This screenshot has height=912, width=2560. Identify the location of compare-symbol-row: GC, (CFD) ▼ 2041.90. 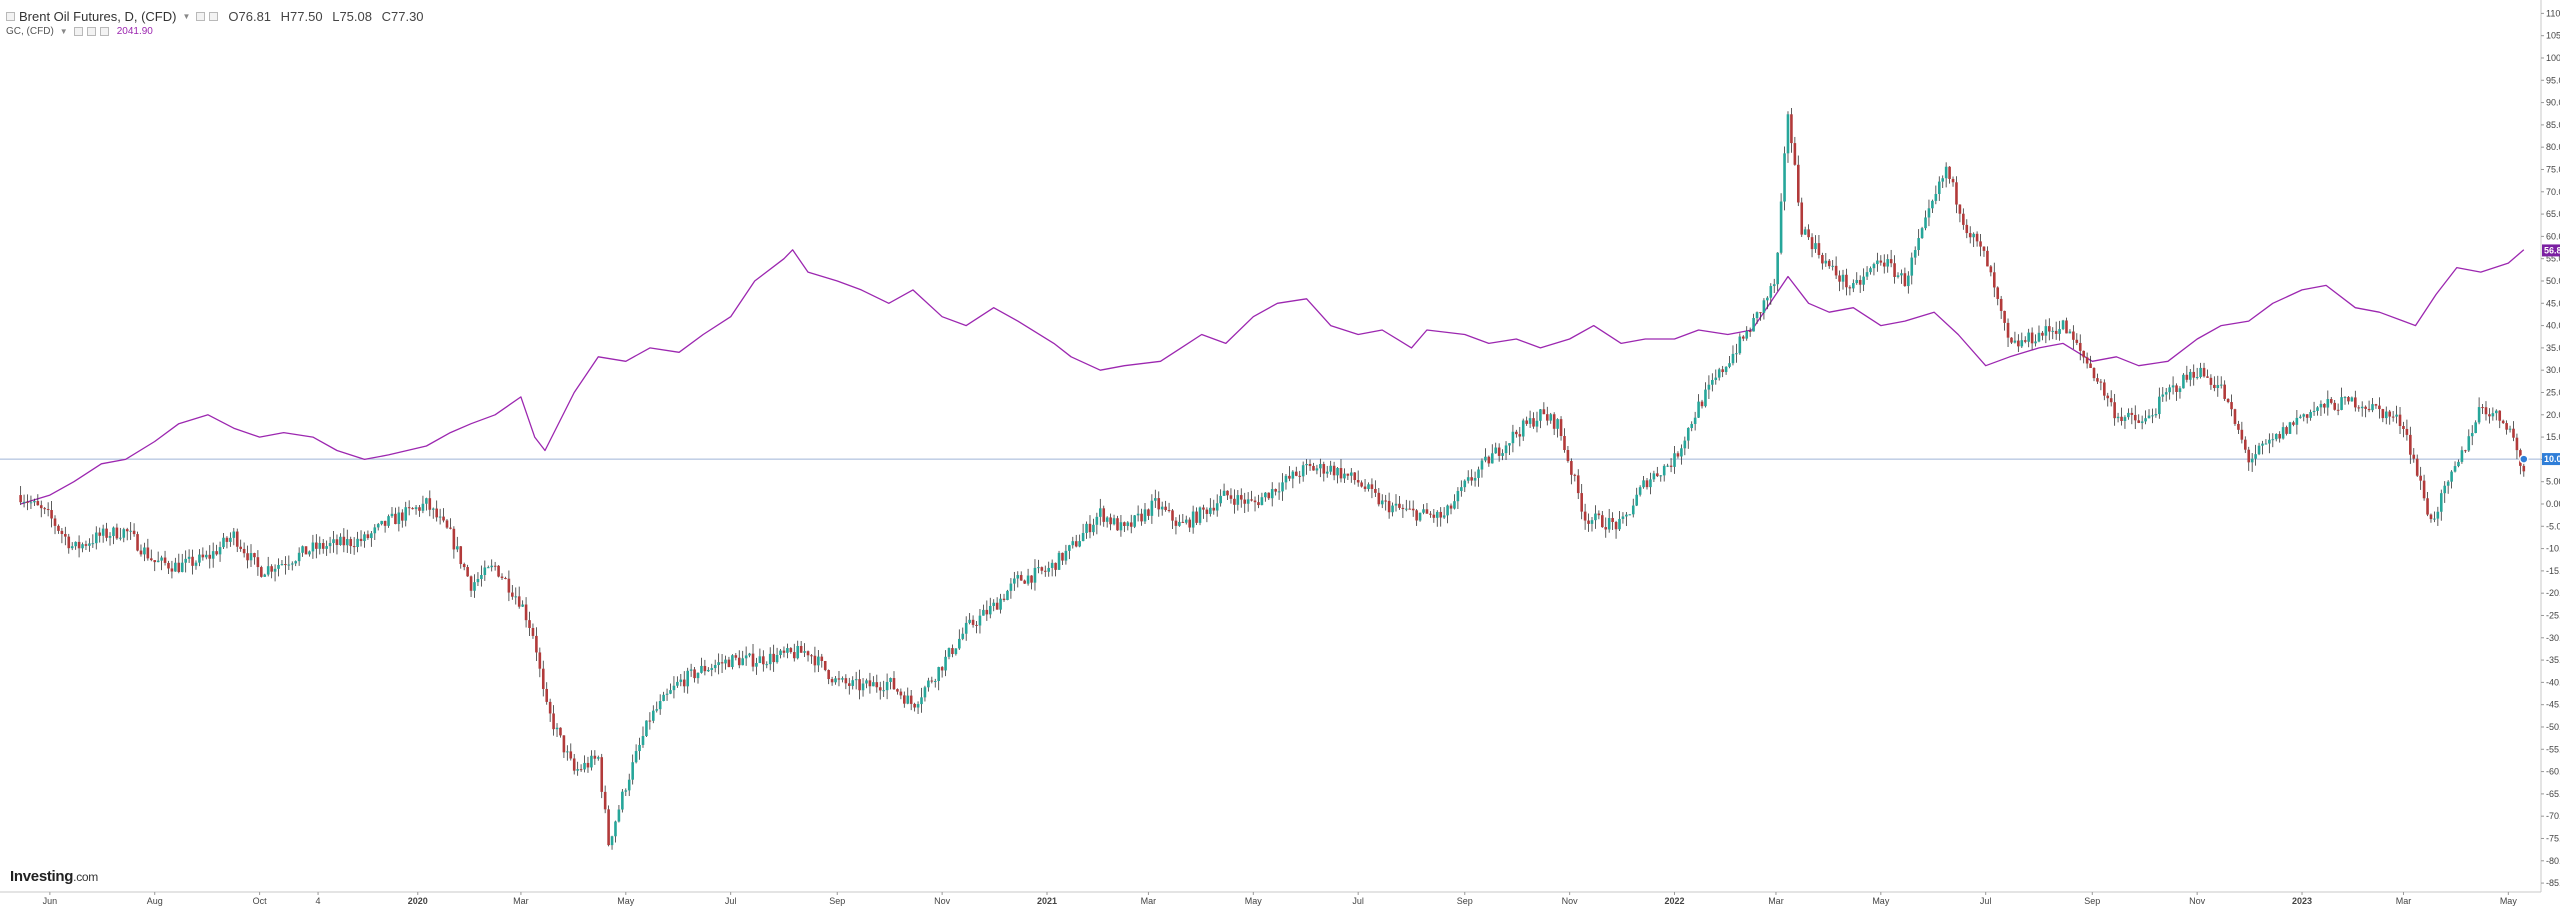
(218, 31).